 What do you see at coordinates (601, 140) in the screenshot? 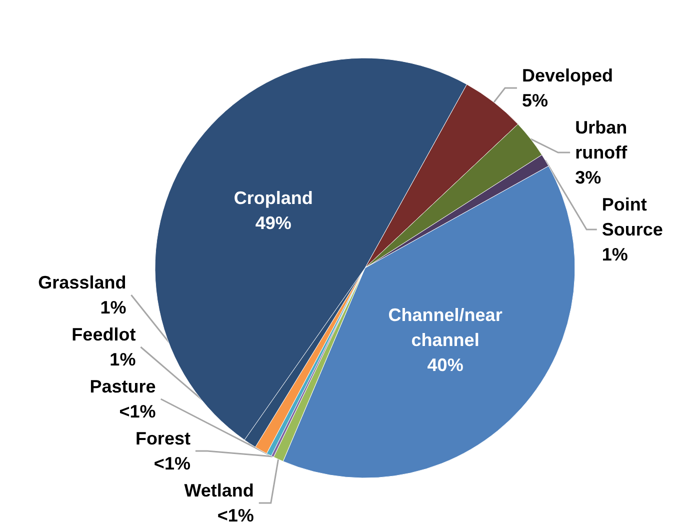
I see `slice-label: Urban runoff` at bounding box center [601, 140].